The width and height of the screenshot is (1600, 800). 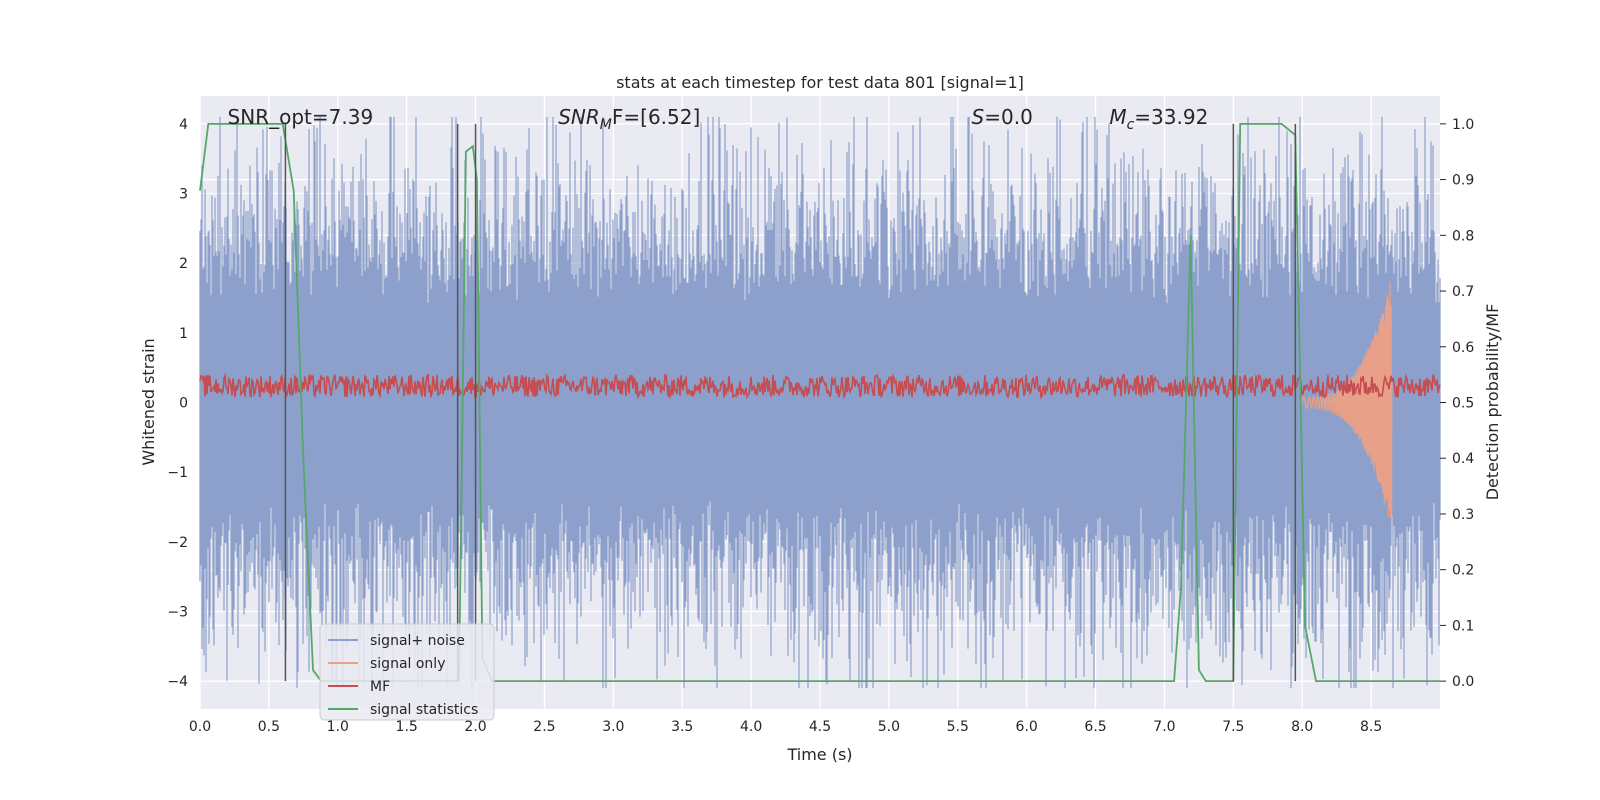 I want to click on x-tick-label: 7.0, so click(x=1164, y=727).